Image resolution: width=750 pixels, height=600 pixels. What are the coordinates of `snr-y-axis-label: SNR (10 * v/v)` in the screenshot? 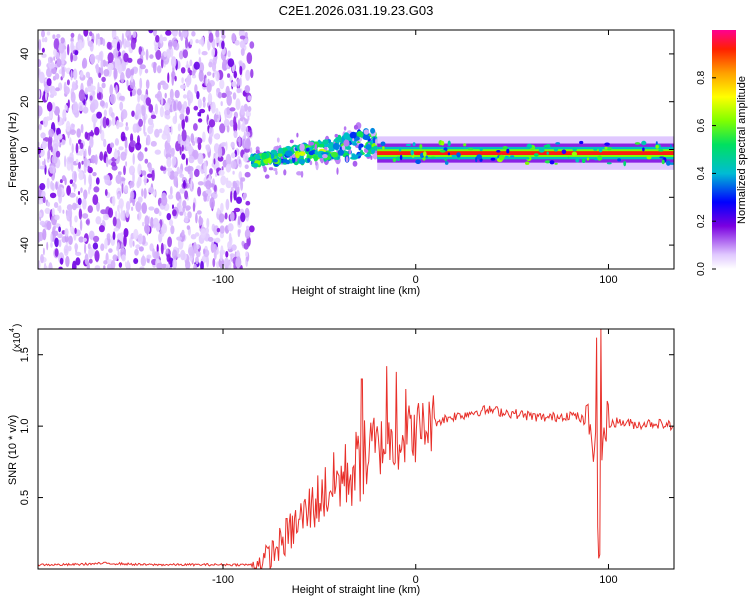 It's located at (13, 450).